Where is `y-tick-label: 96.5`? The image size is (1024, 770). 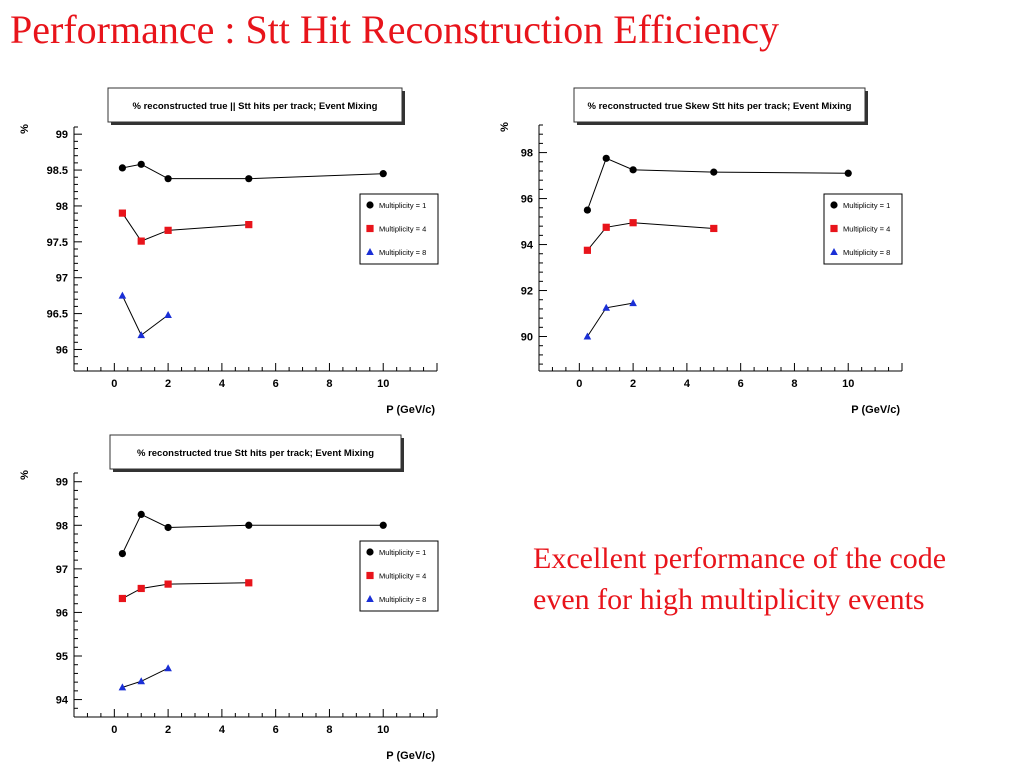
y-tick-label: 96.5 is located at coordinates (57, 315).